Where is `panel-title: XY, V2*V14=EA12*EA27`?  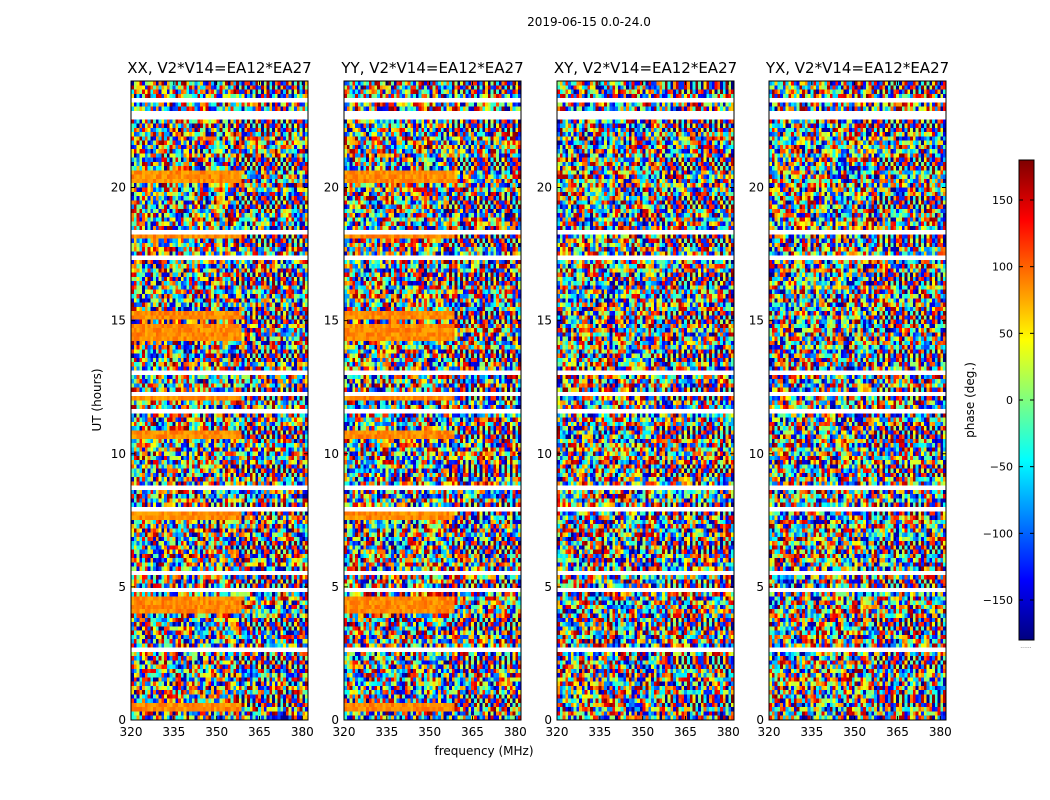
panel-title: XY, V2*V14=EA12*EA27 is located at coordinates (645, 68).